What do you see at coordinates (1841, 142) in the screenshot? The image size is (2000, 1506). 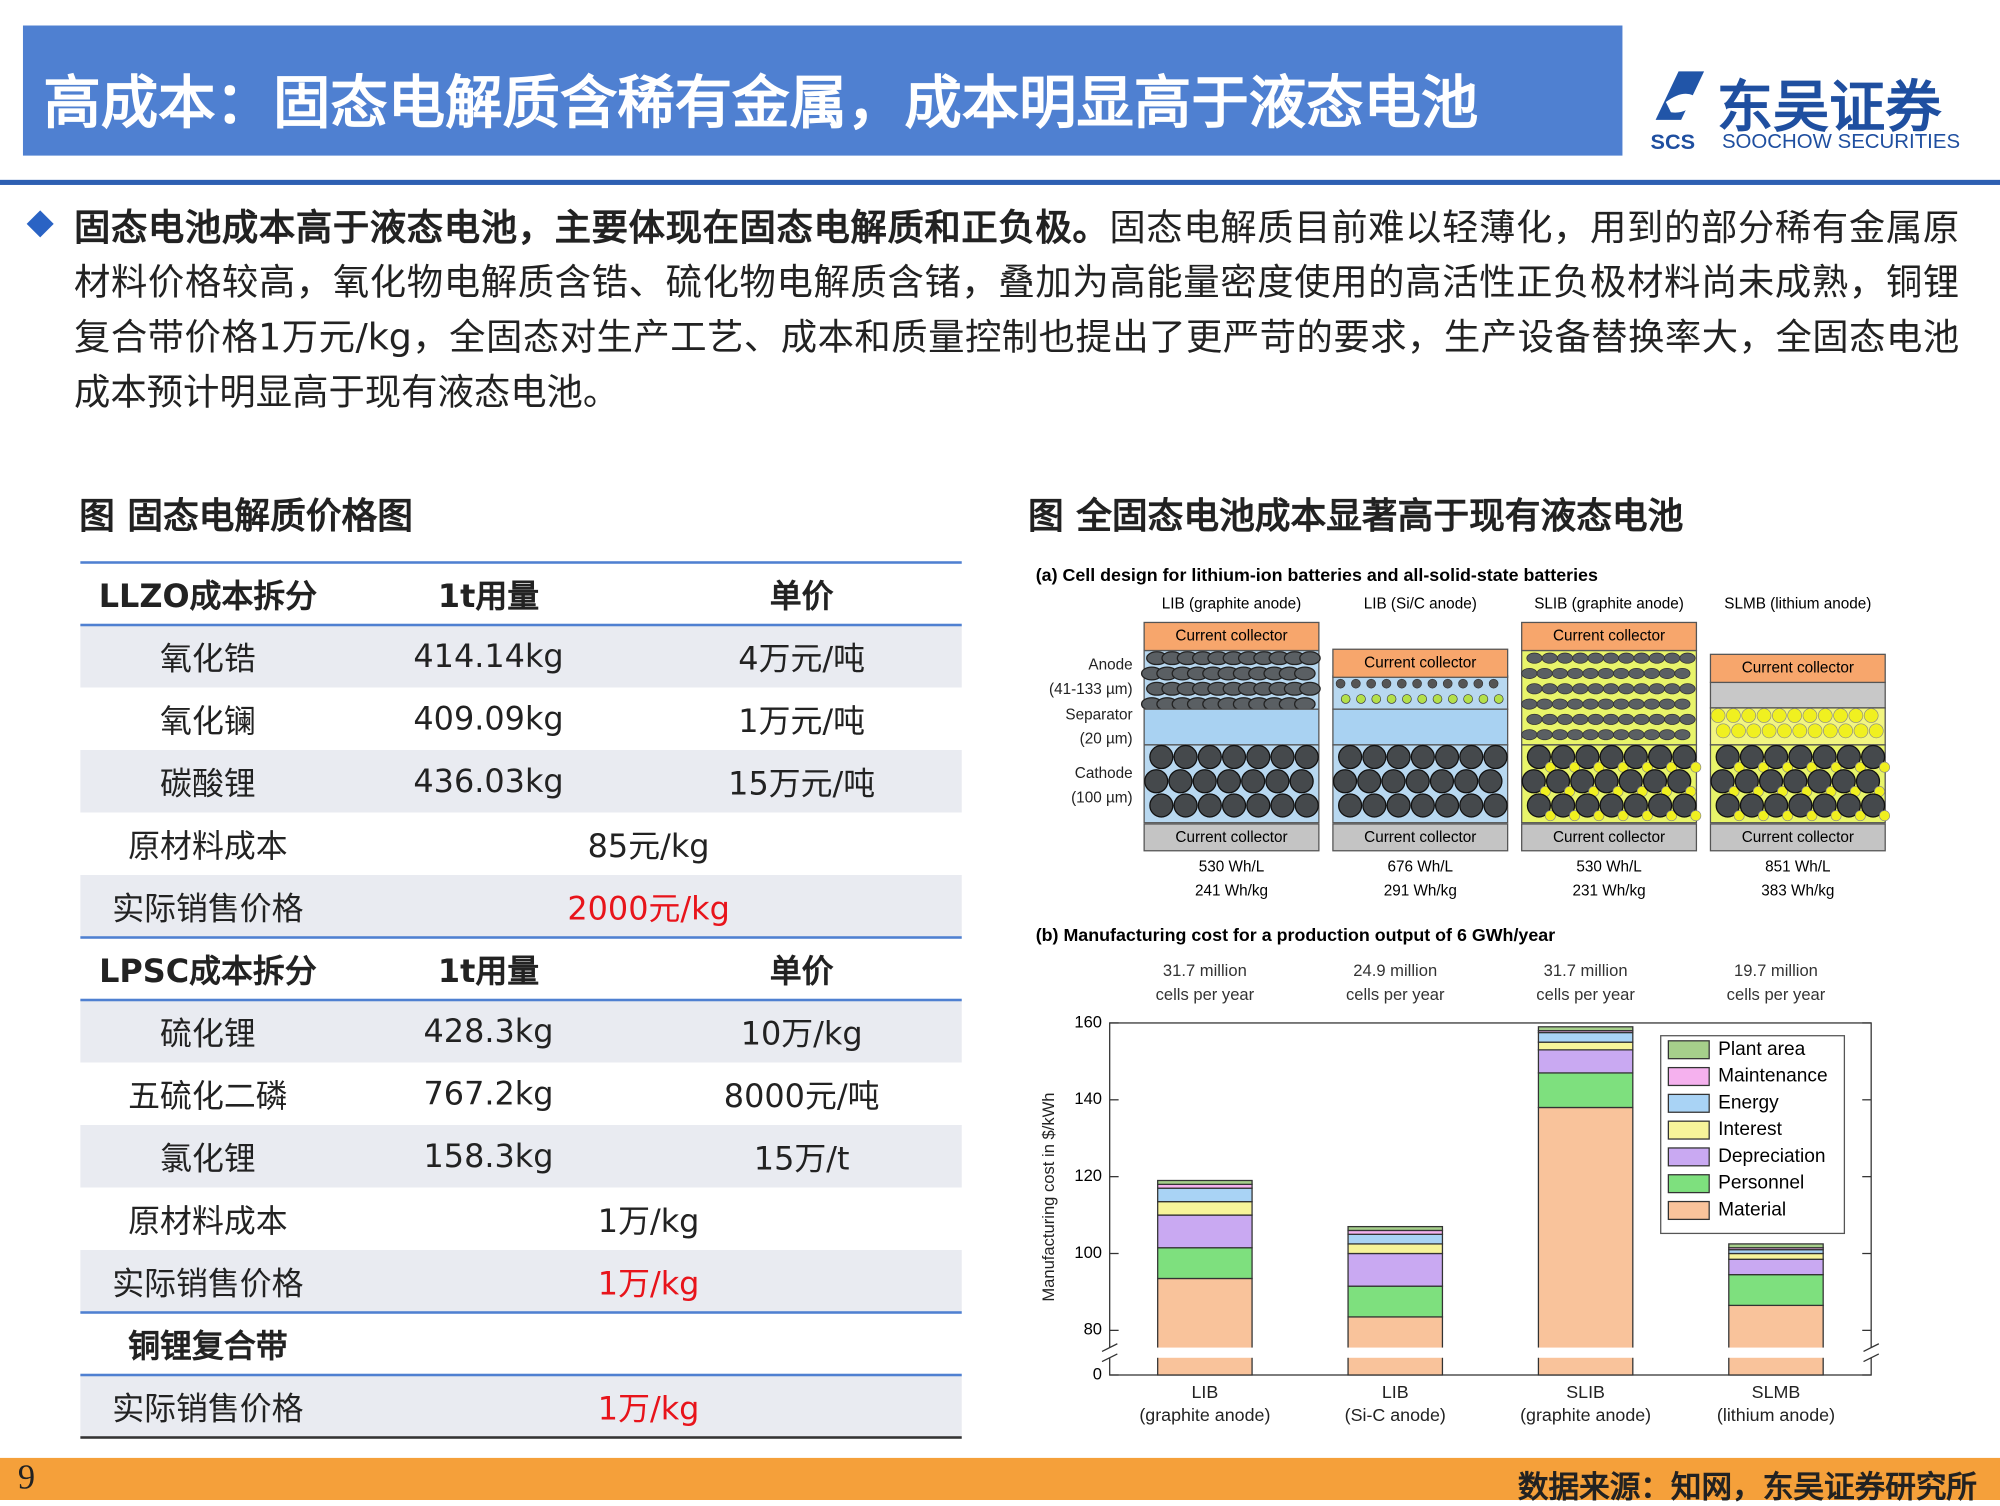 I see `logo-english: SOOCHOW SECURITIES` at bounding box center [1841, 142].